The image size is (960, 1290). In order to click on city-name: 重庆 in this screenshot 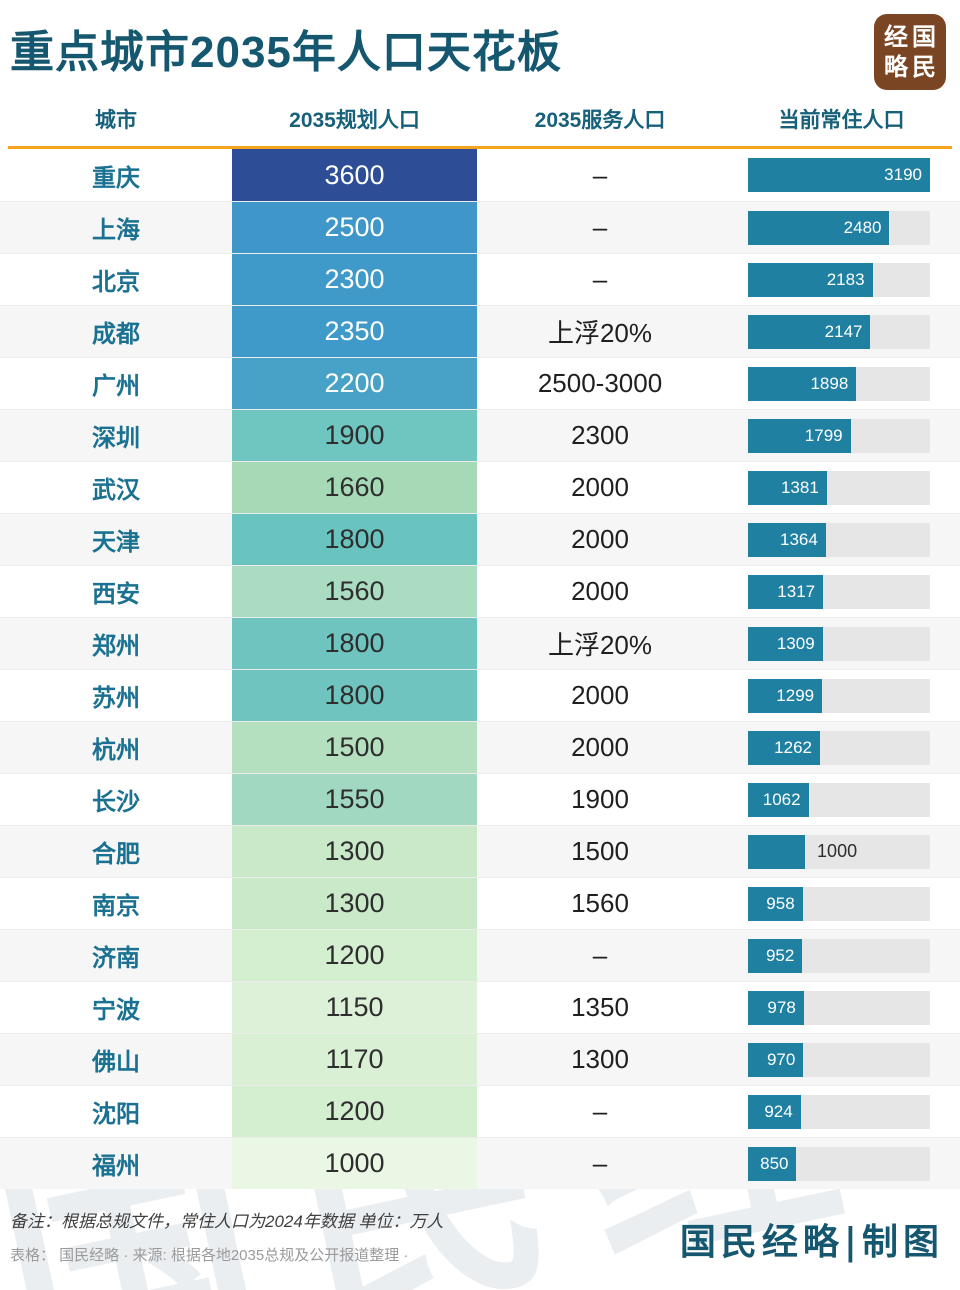, I will do `click(116, 178)`.